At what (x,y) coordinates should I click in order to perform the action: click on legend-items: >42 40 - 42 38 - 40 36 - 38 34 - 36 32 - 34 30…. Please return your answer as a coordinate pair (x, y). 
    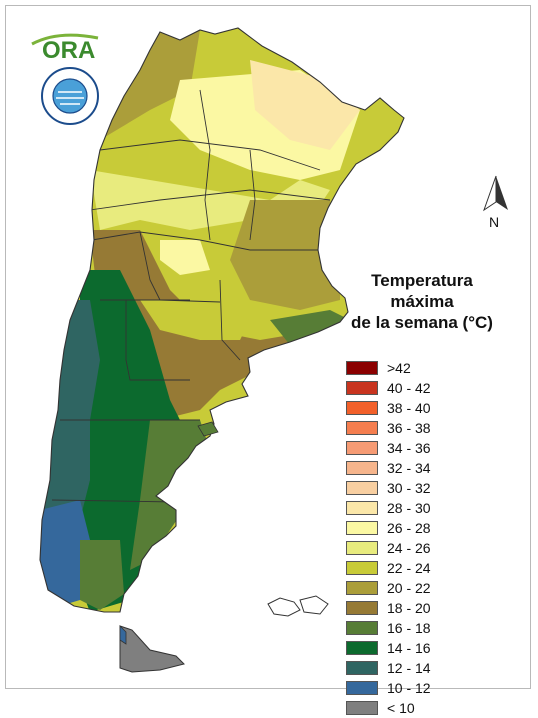
    Looking at the image, I should click on (426, 538).